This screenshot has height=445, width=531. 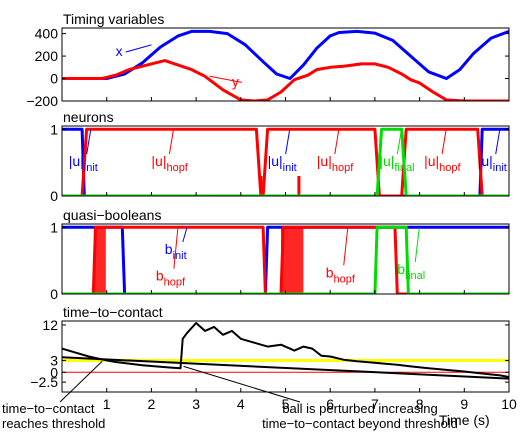 What do you see at coordinates (54, 360) in the screenshot?
I see `y-tick-label: 3` at bounding box center [54, 360].